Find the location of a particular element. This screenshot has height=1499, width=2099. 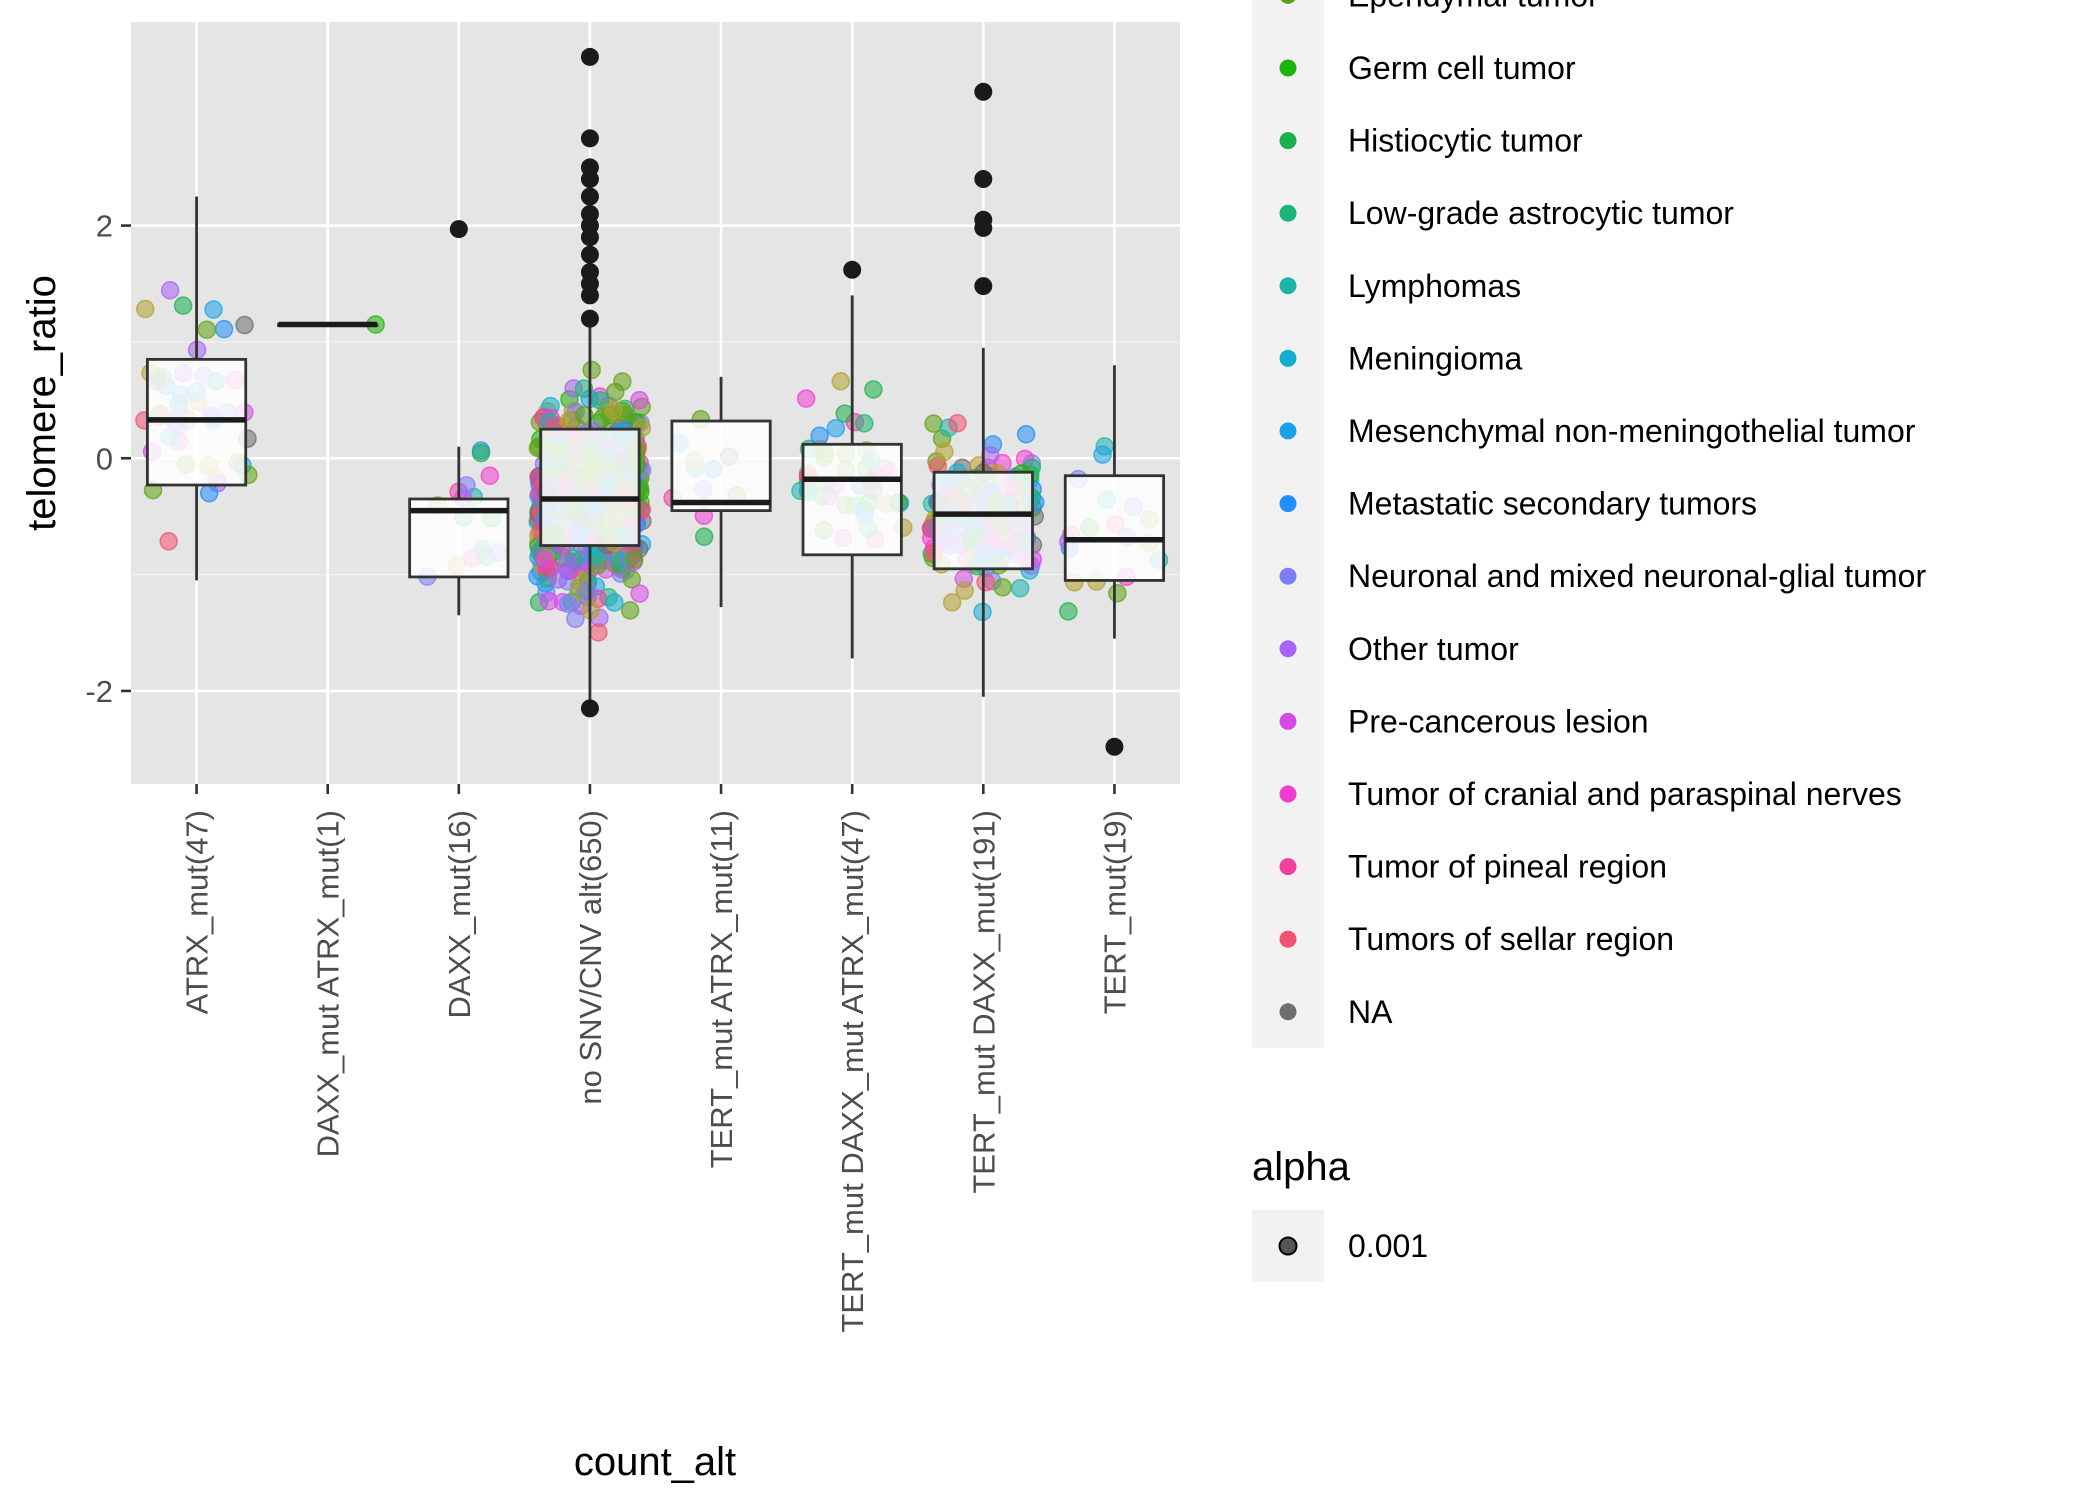

y-tick-label: 0 is located at coordinates (104, 458).